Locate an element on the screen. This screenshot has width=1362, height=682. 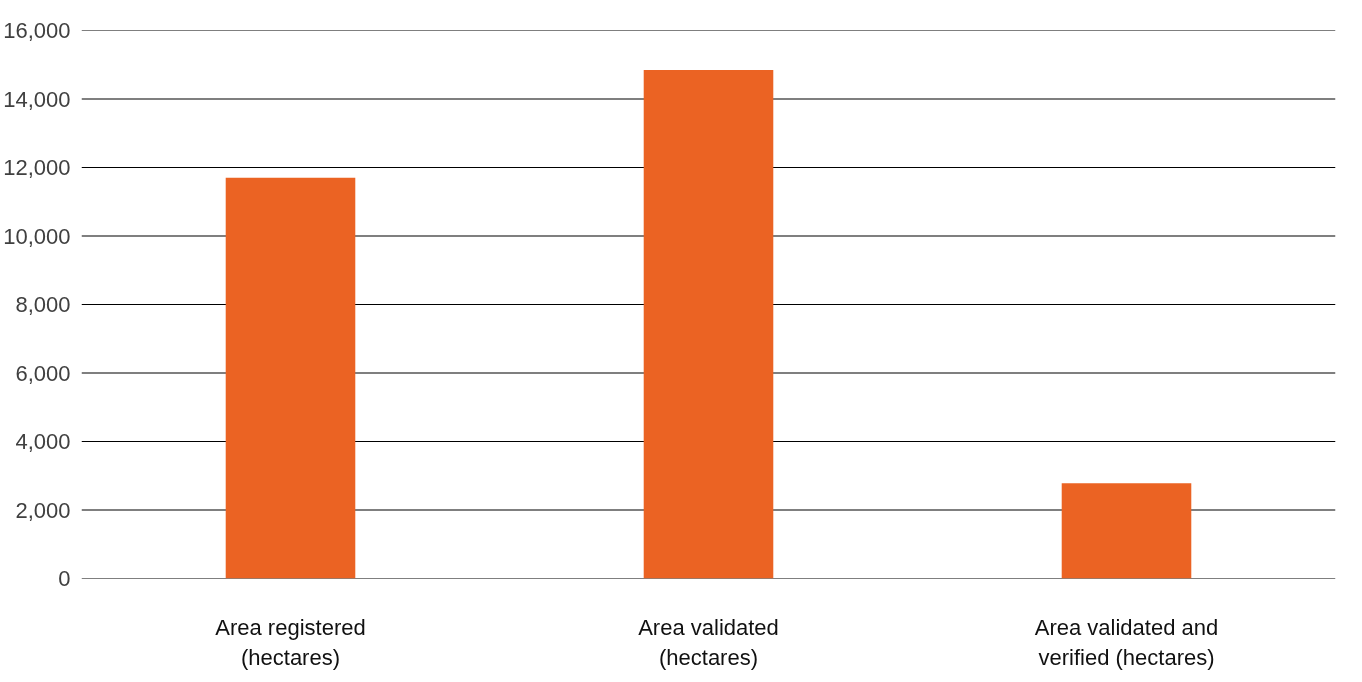
y-tick-label: 4,000 is located at coordinates (43, 441).